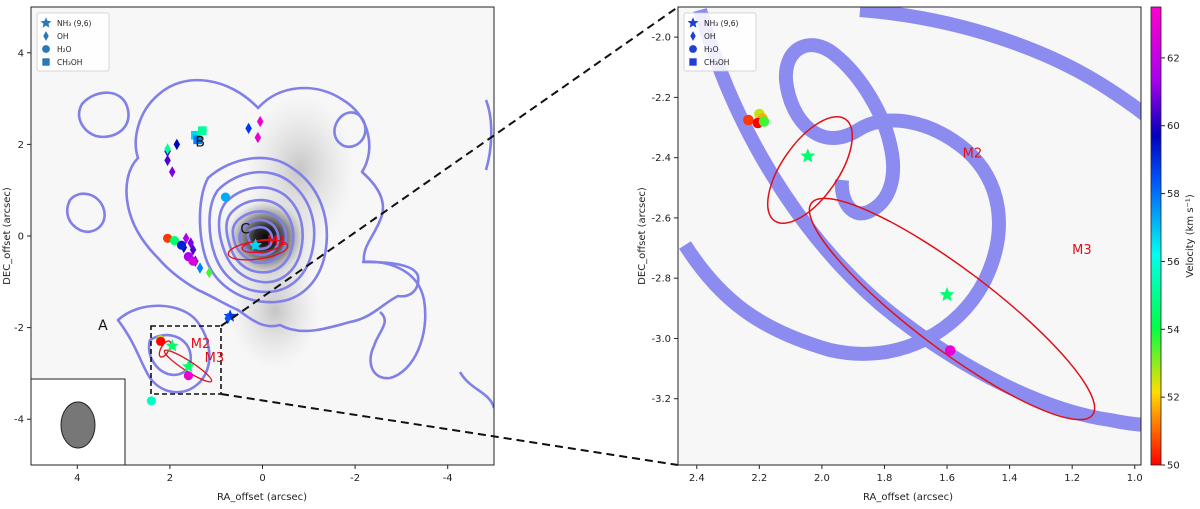  Describe the element at coordinates (1135, 478) in the screenshot. I see `right-x-tick-label: 1.0` at that location.